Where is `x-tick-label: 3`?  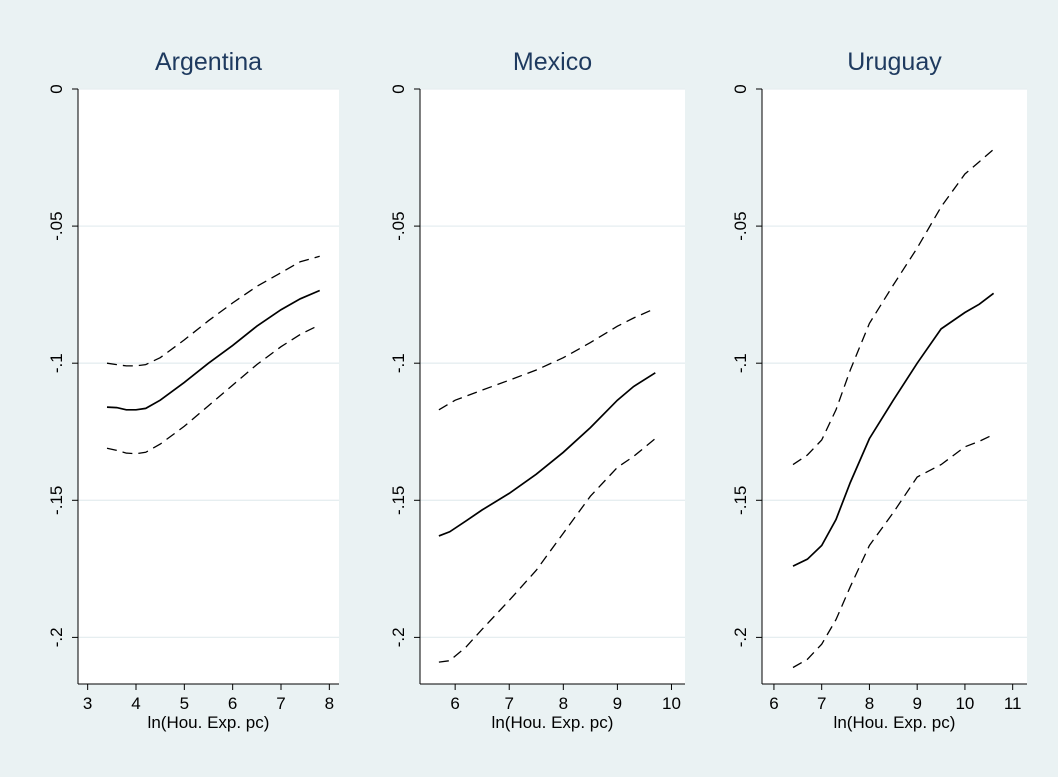 x-tick-label: 3 is located at coordinates (87, 703).